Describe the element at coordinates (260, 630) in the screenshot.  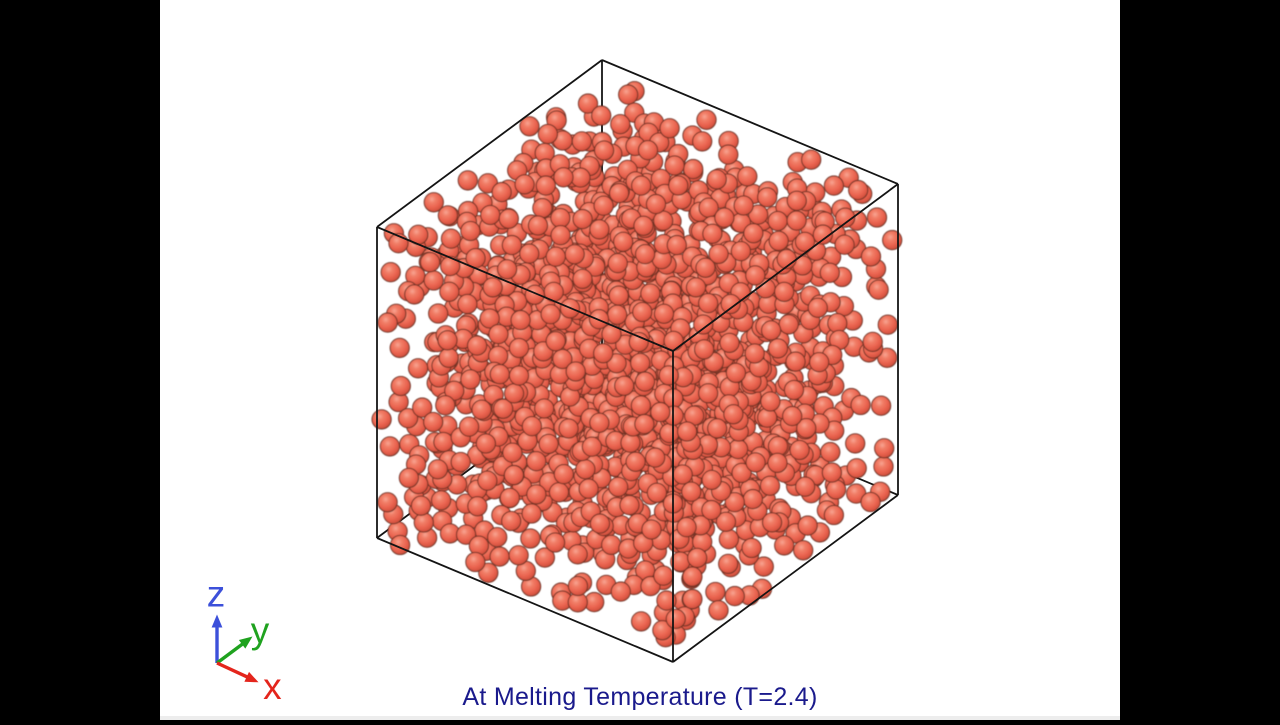
I see `svg-text: y` at that location.